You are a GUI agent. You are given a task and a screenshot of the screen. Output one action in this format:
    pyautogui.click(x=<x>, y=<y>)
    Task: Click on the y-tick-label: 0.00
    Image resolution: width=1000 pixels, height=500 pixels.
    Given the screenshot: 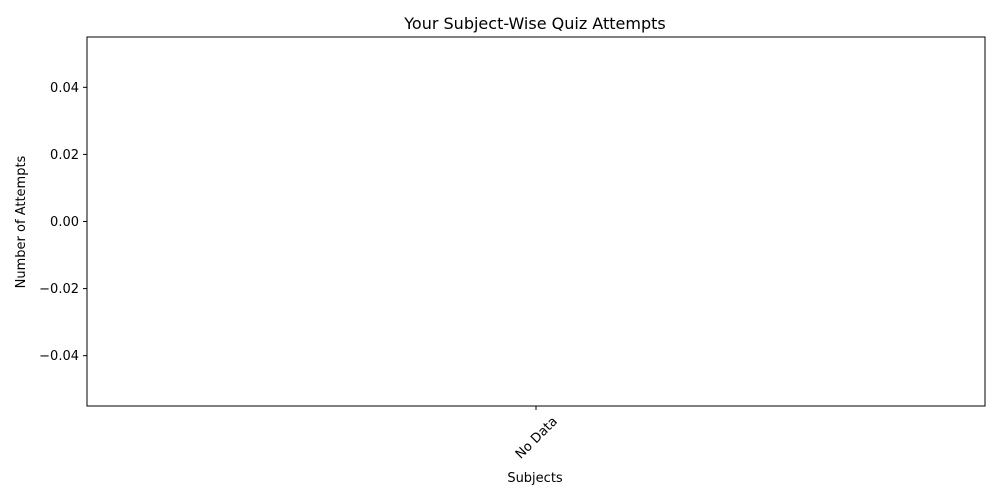 What is the action you would take?
    pyautogui.click(x=64, y=222)
    